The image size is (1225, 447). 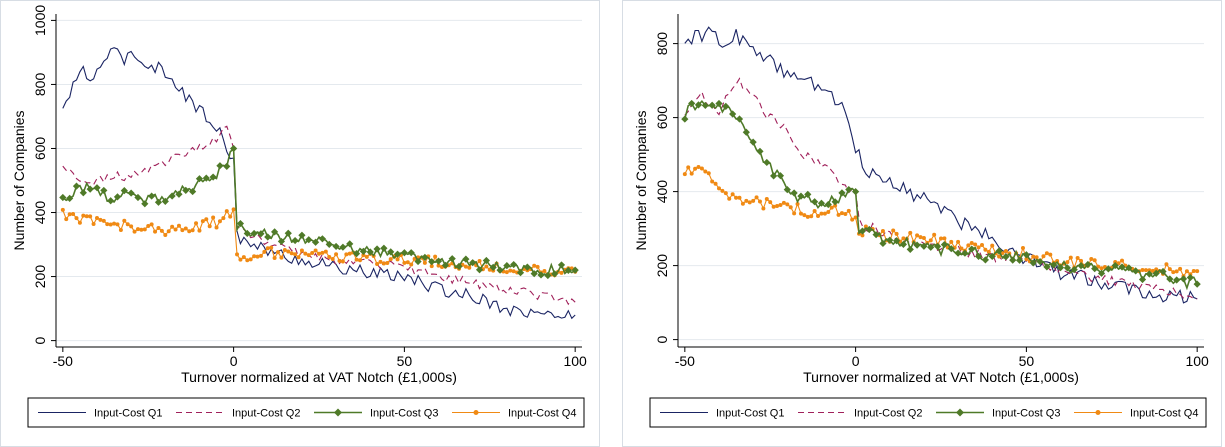 What do you see at coordinates (856, 361) in the screenshot?
I see `x-tick-label: 0` at bounding box center [856, 361].